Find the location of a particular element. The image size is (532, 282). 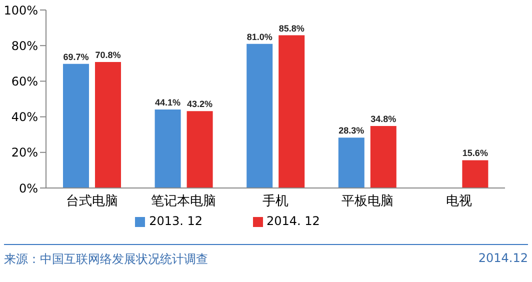

x-tick-label: 台式电脑 is located at coordinates (92, 202).